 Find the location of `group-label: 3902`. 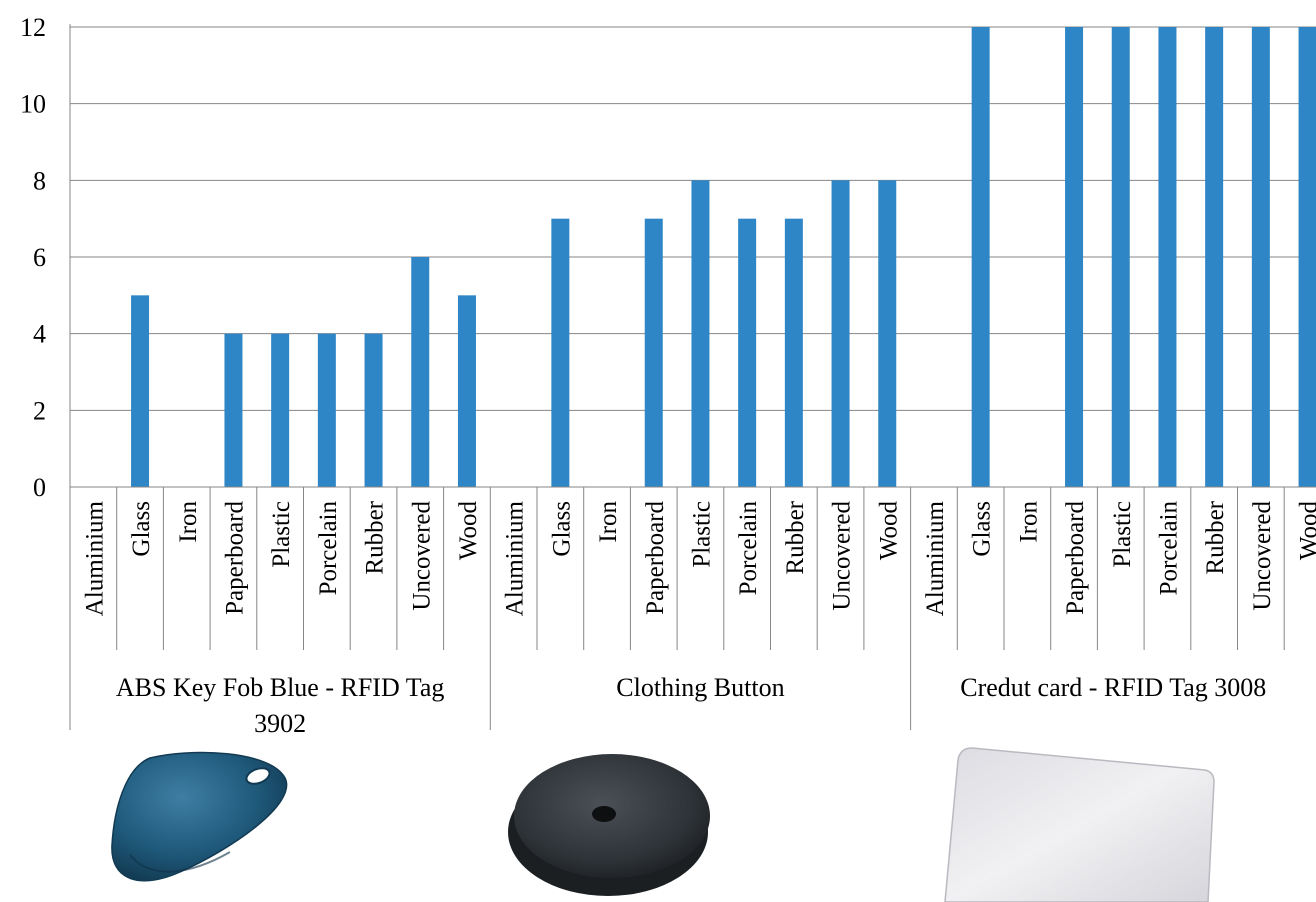

group-label: 3902 is located at coordinates (280, 723).